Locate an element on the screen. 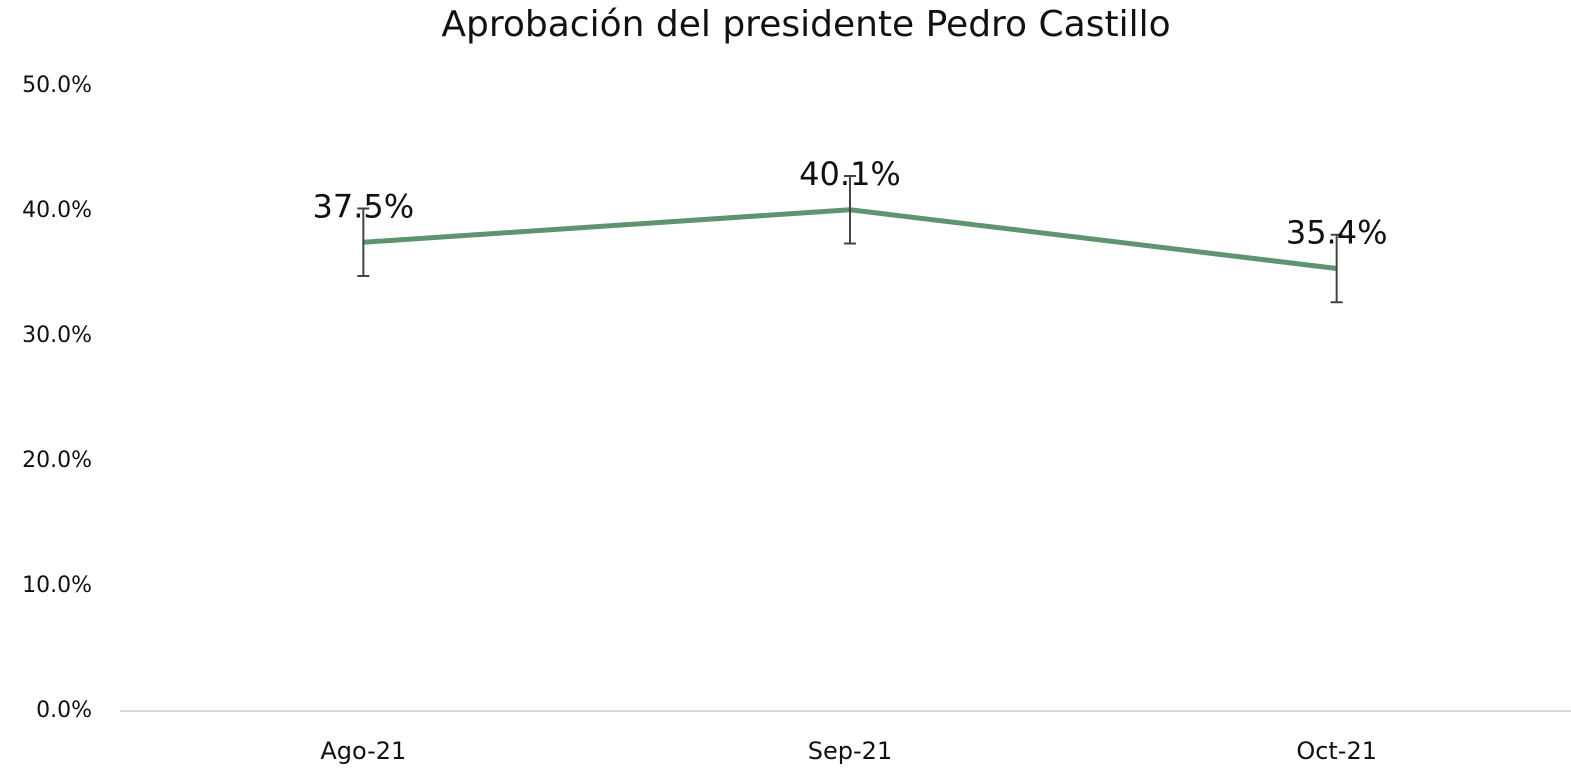 Image resolution: width=1571 pixels, height=772 pixels. x-tick-label: Ago-21 is located at coordinates (363, 751).